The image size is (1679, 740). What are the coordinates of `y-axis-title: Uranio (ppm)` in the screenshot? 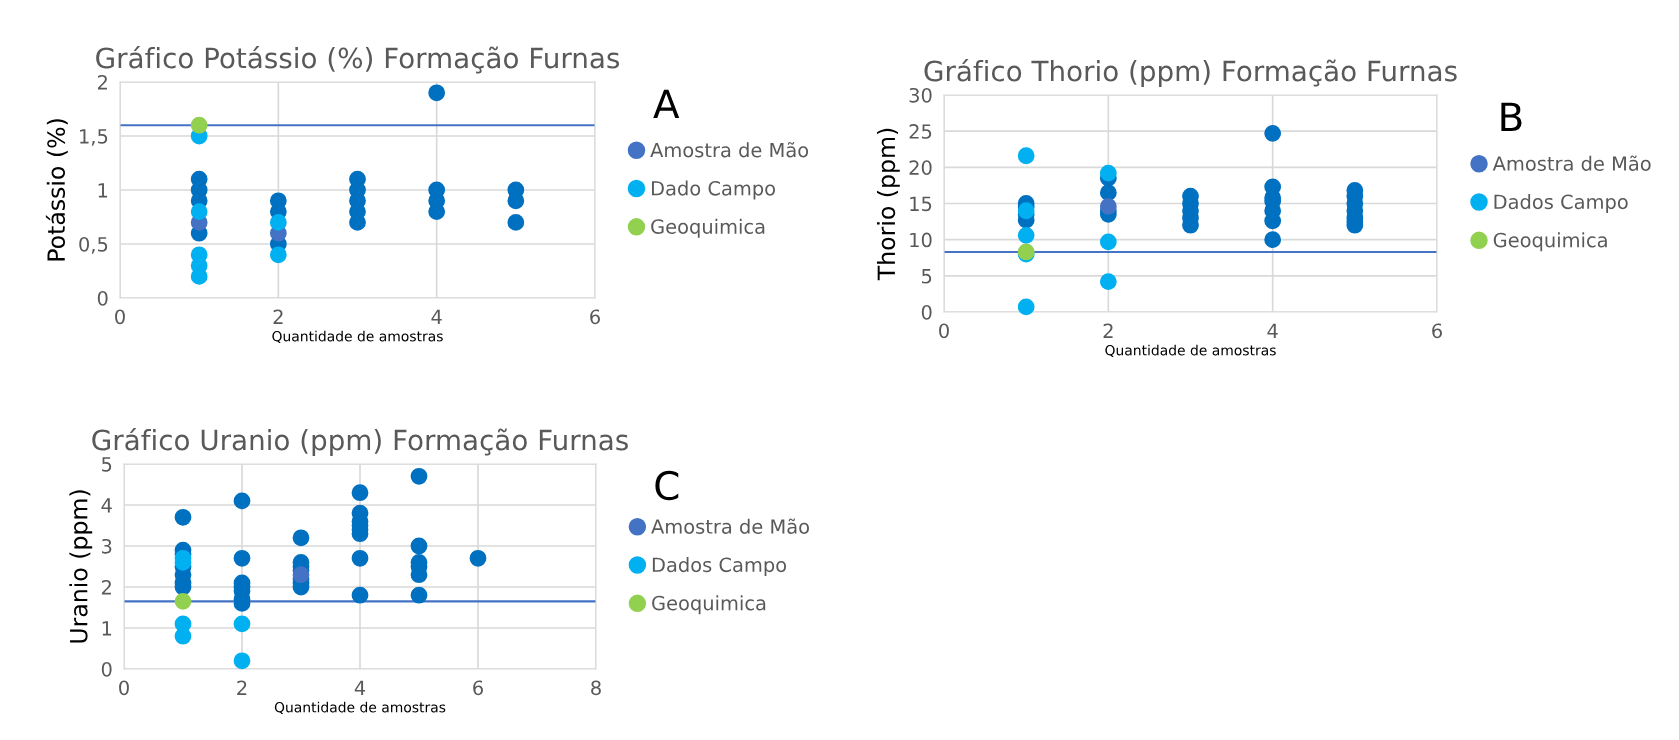 It's located at (81, 566).